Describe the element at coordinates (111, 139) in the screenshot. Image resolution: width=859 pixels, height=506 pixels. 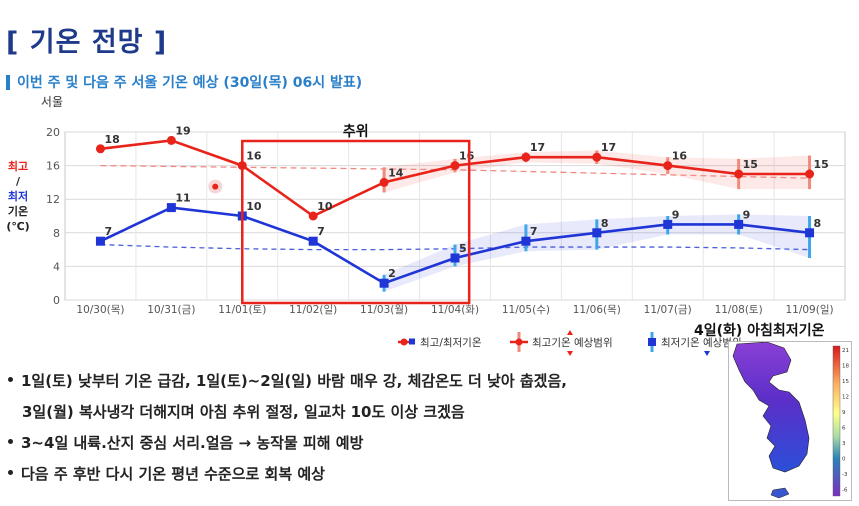
I see `data-label: 18` at that location.